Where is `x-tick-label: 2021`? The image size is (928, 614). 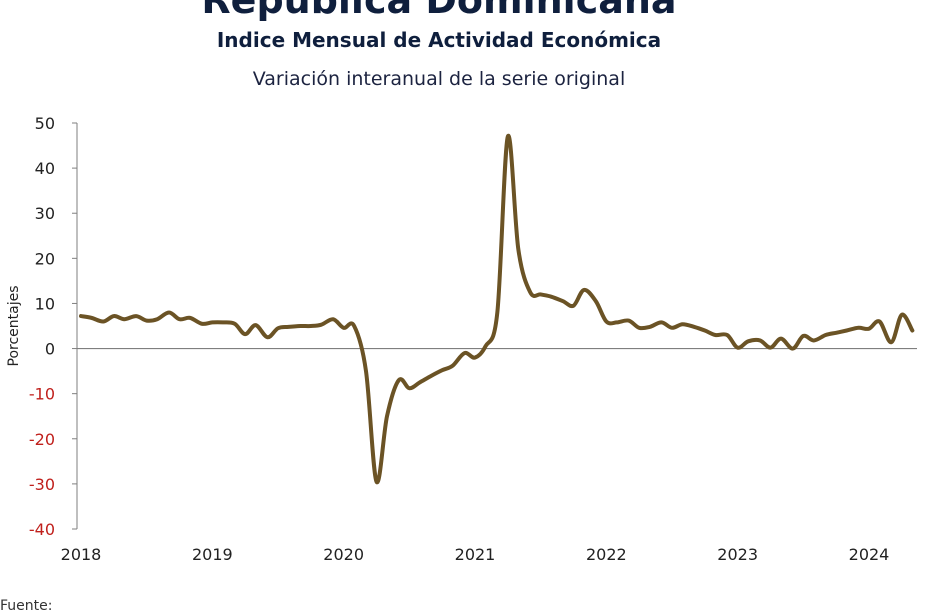
x-tick-label: 2021 is located at coordinates (475, 554).